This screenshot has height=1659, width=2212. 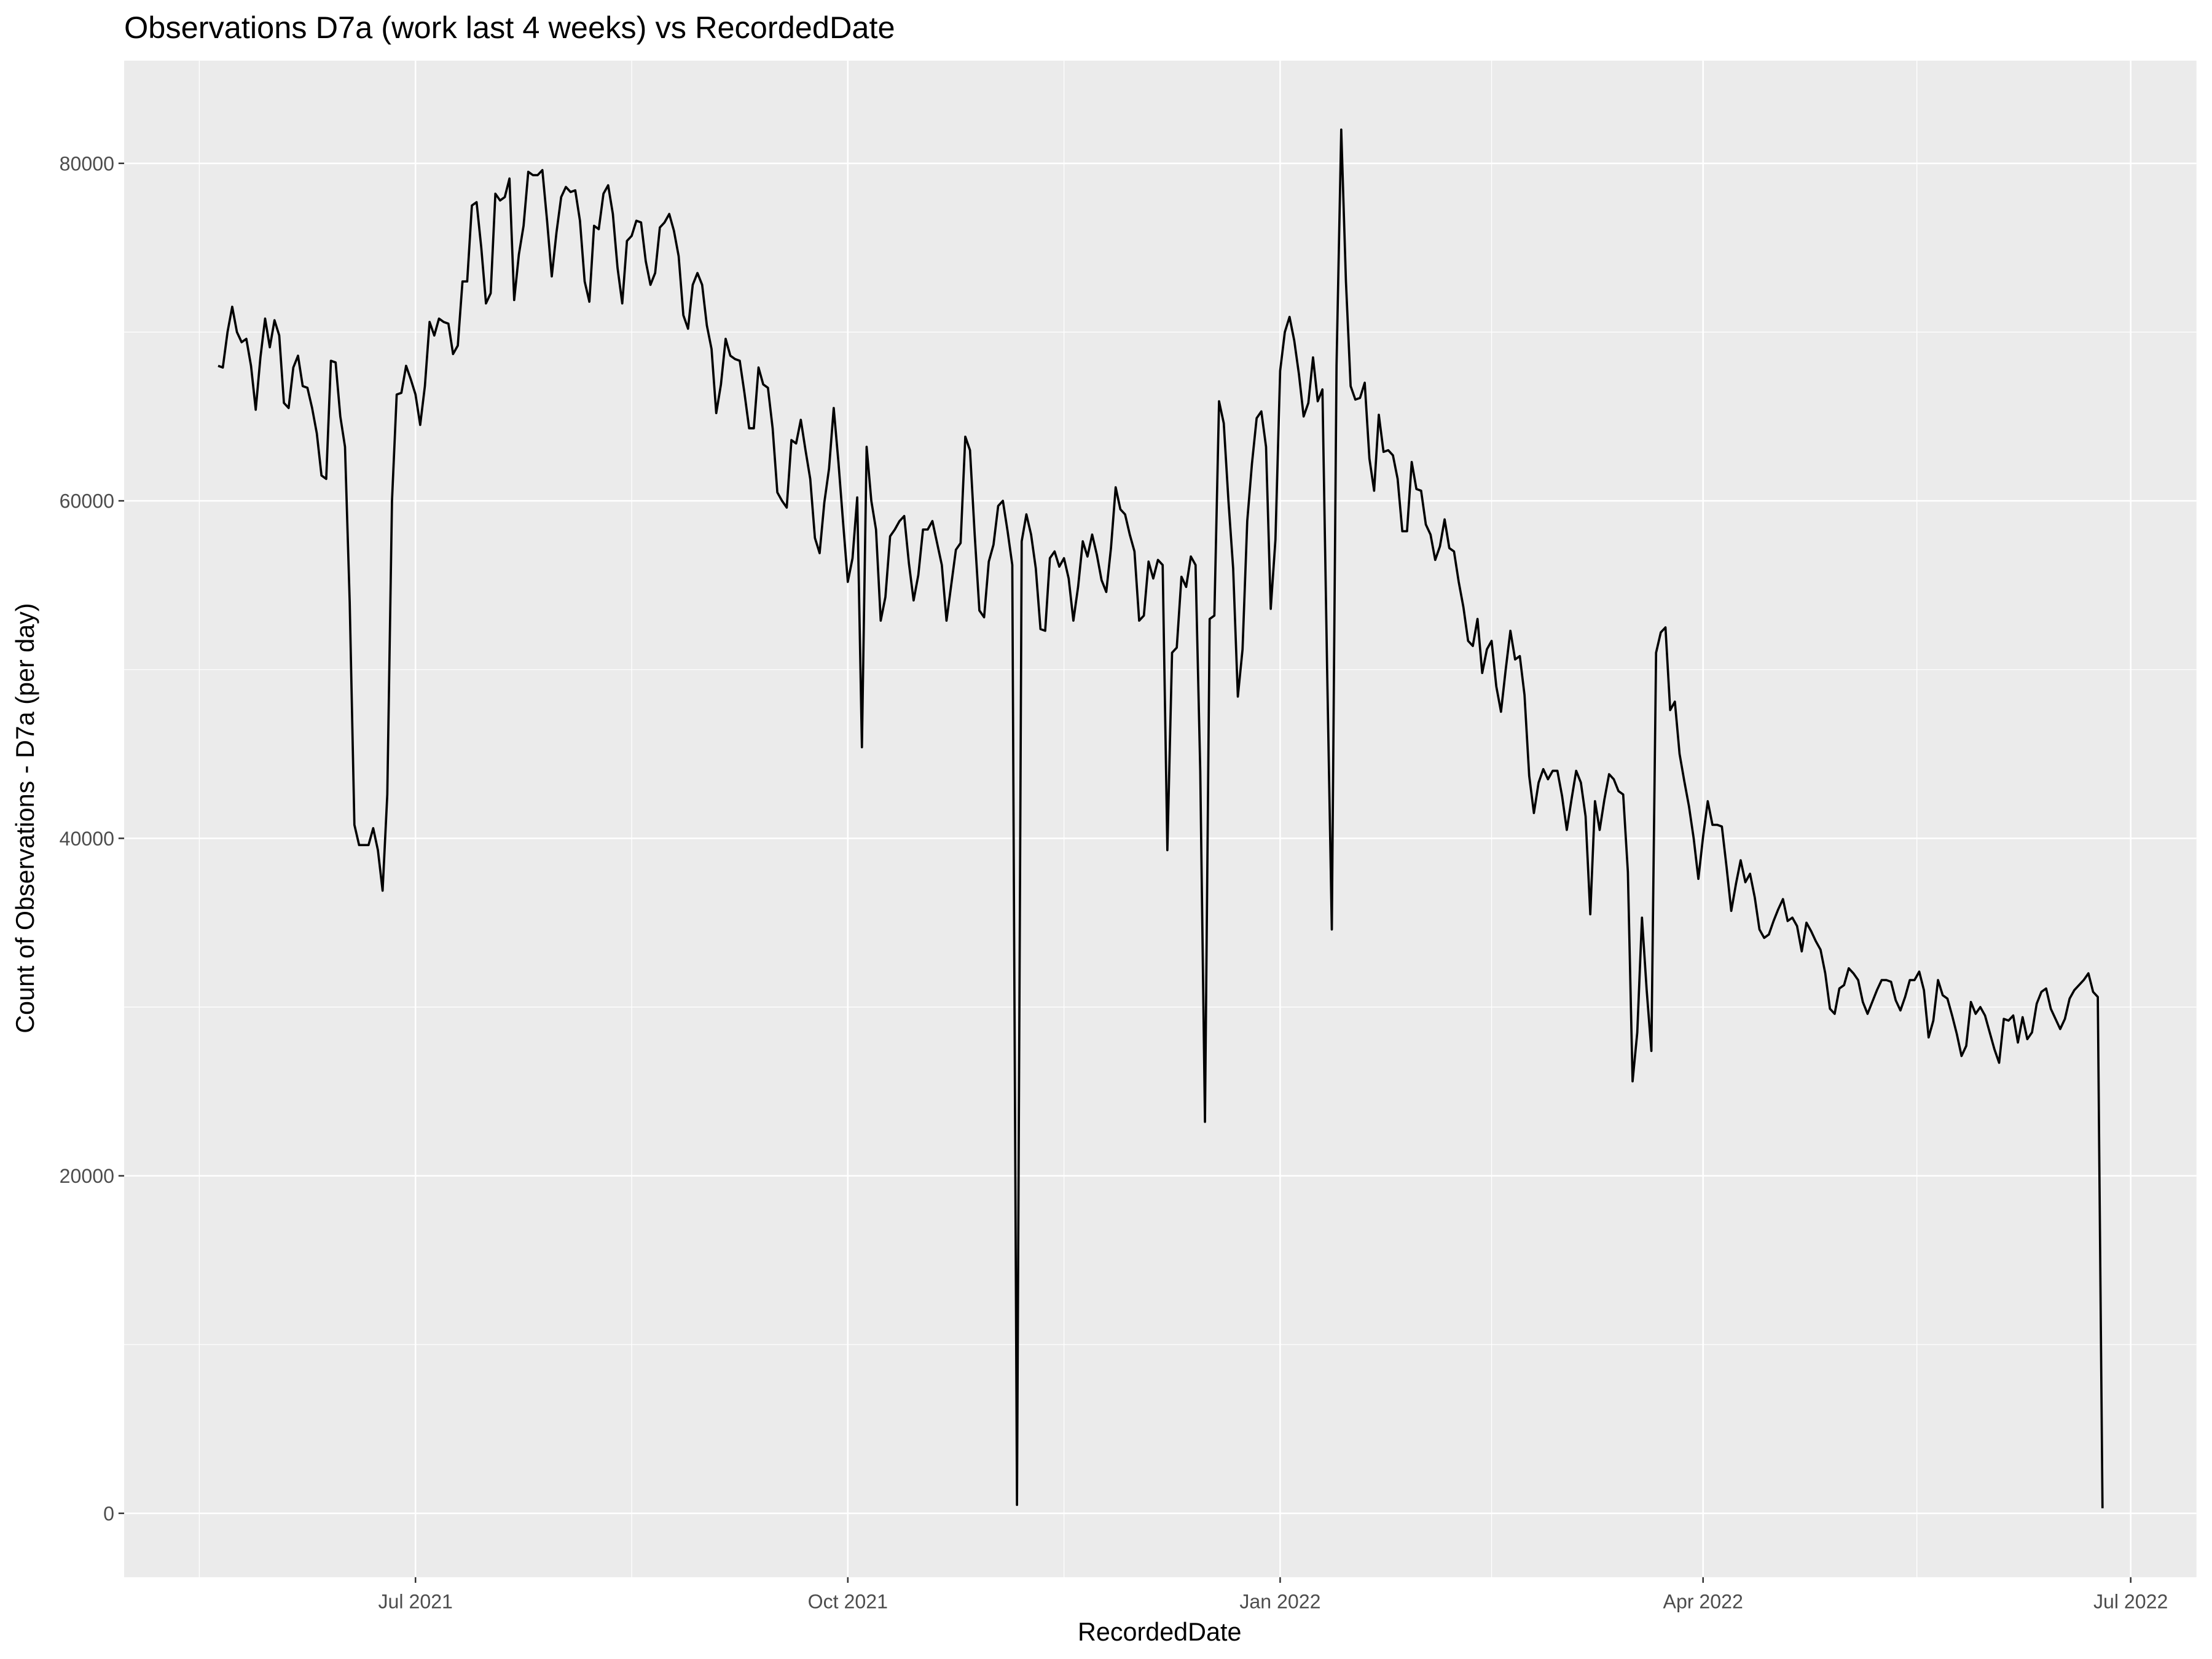 What do you see at coordinates (87, 839) in the screenshot?
I see `y-tick-label: 40000` at bounding box center [87, 839].